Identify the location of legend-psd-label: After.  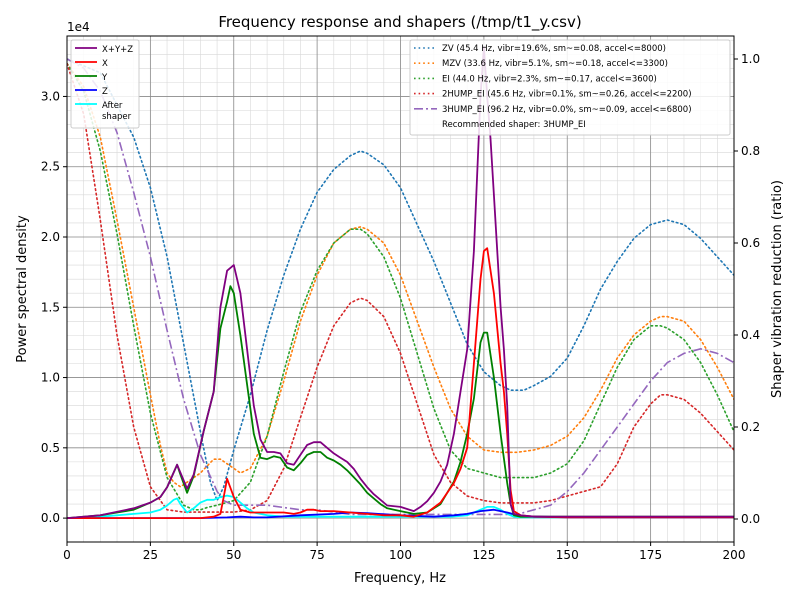
(112, 106).